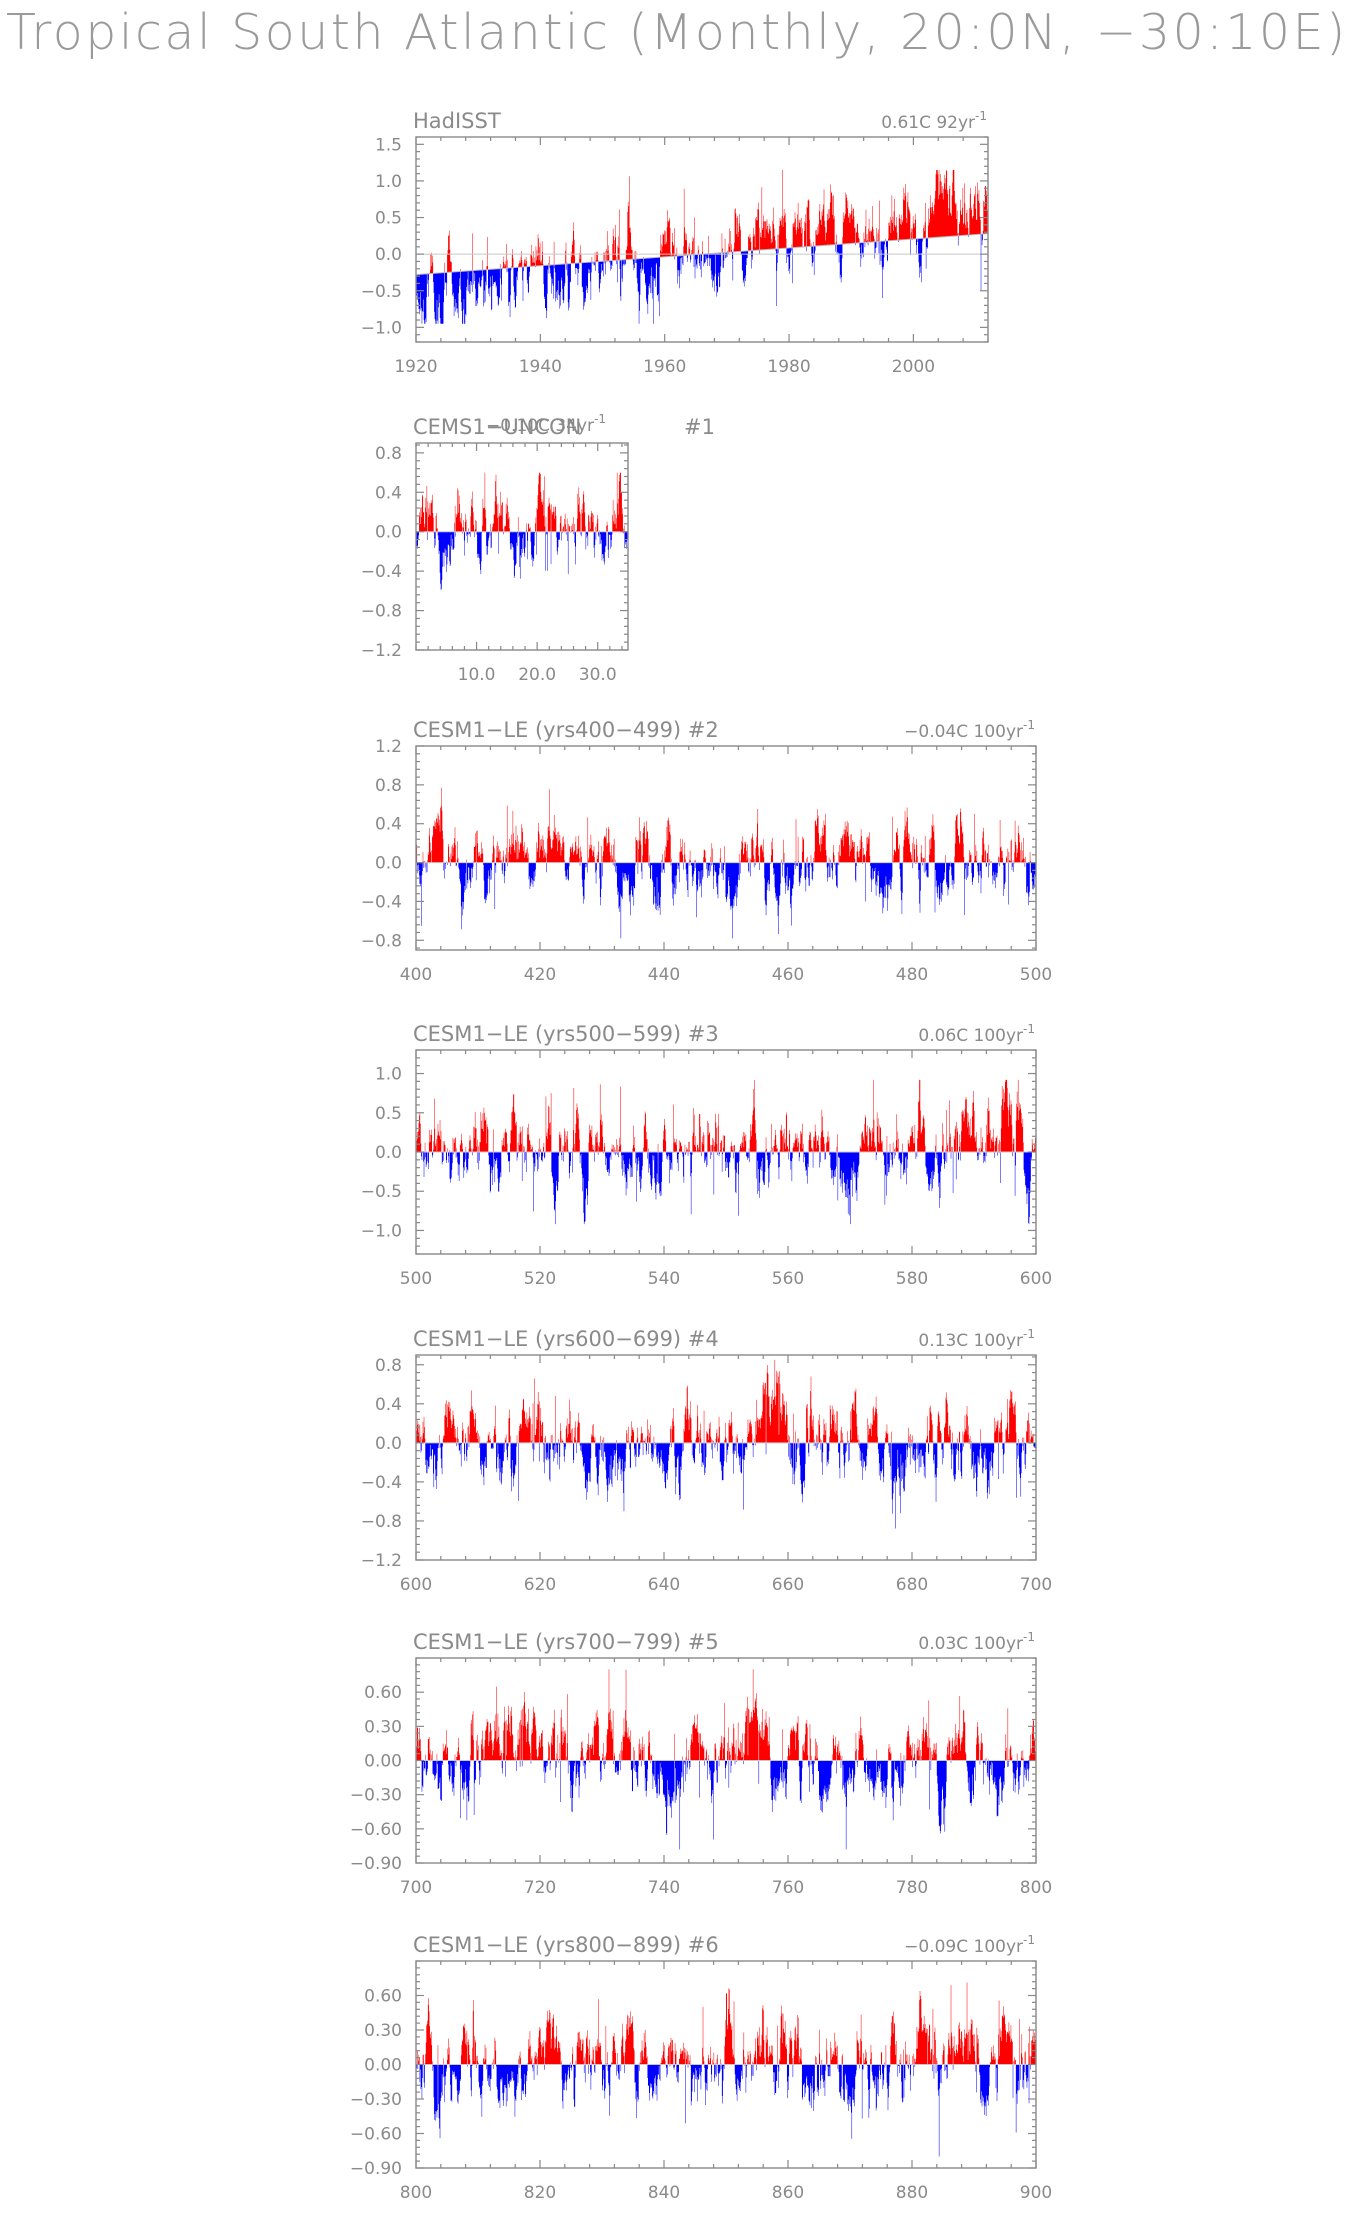 Image resolution: width=1372 pixels, height=2215 pixels. What do you see at coordinates (477, 675) in the screenshot?
I see `x-tick-label: 10.0` at bounding box center [477, 675].